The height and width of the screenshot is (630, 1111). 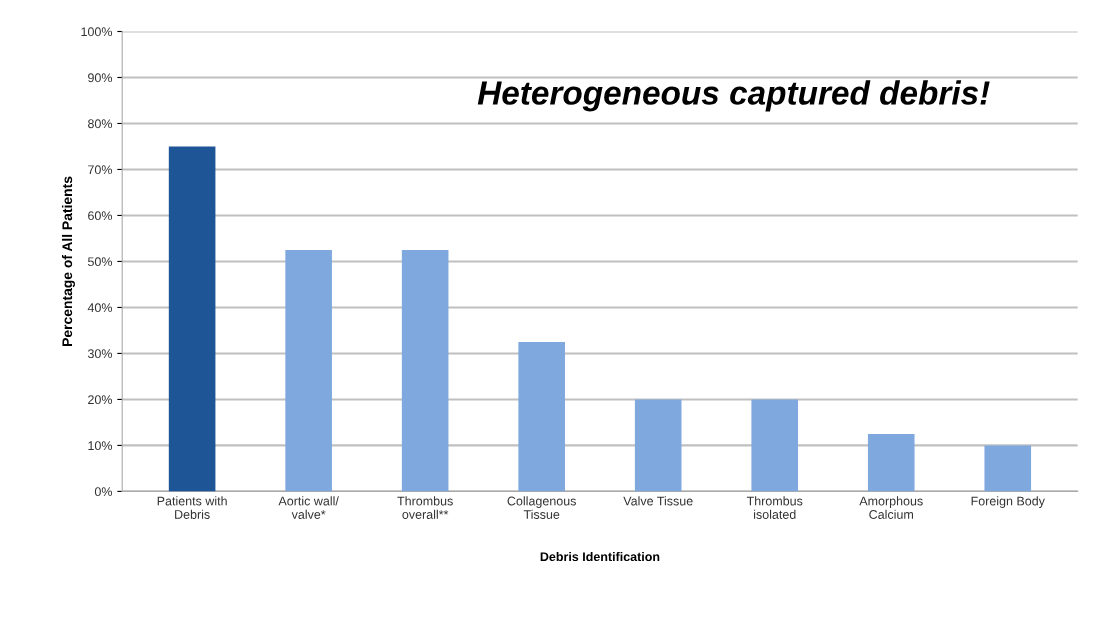 I want to click on x-tick-label: Aortic wall/ valve*, so click(x=308, y=507).